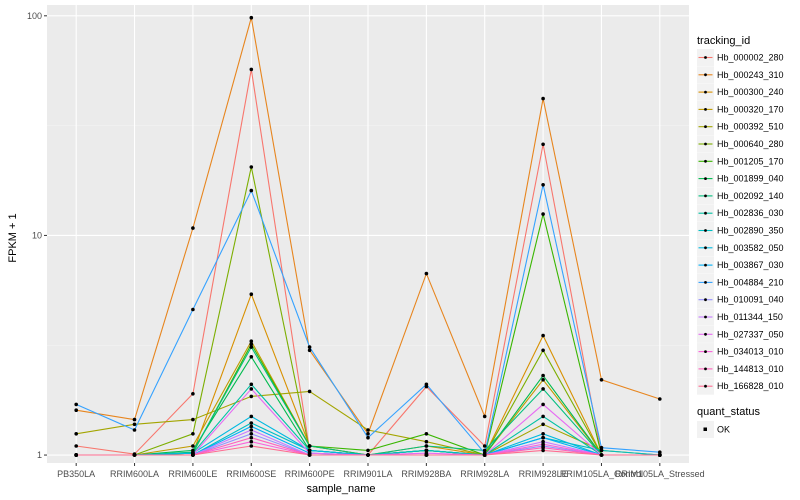 The width and height of the screenshot is (800, 500). What do you see at coordinates (750, 196) in the screenshot?
I see `legend-label: Hb_002092_140` at bounding box center [750, 196].